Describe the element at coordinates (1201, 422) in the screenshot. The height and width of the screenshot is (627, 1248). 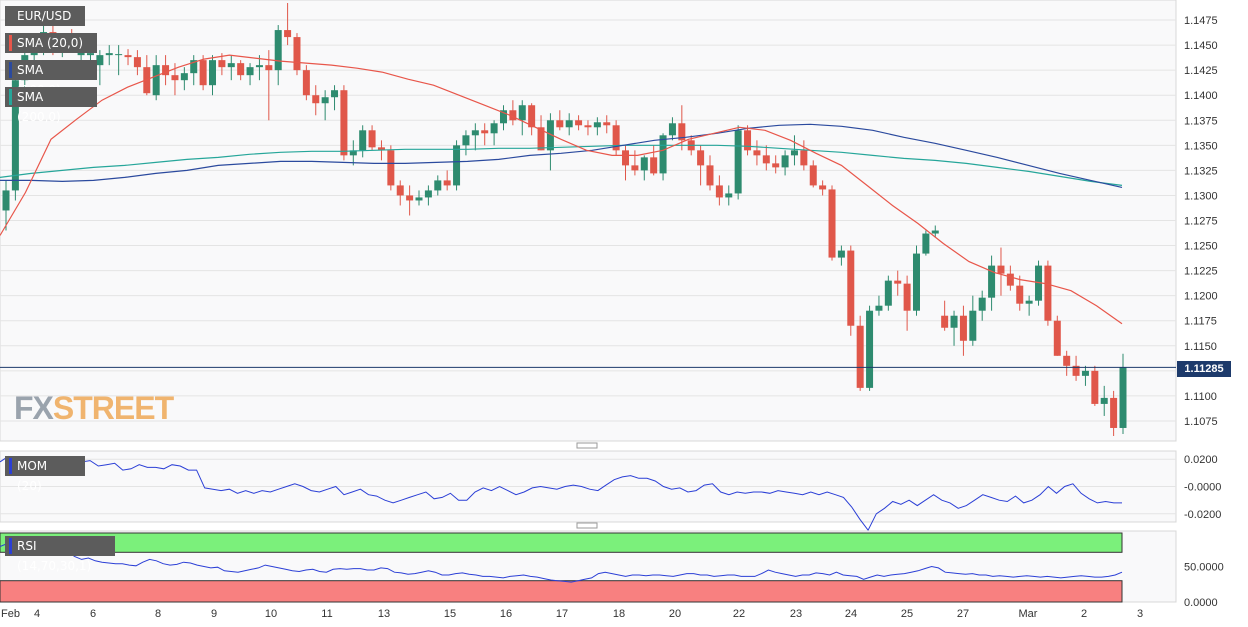
I see `price-tick-label: 1.1075` at that location.